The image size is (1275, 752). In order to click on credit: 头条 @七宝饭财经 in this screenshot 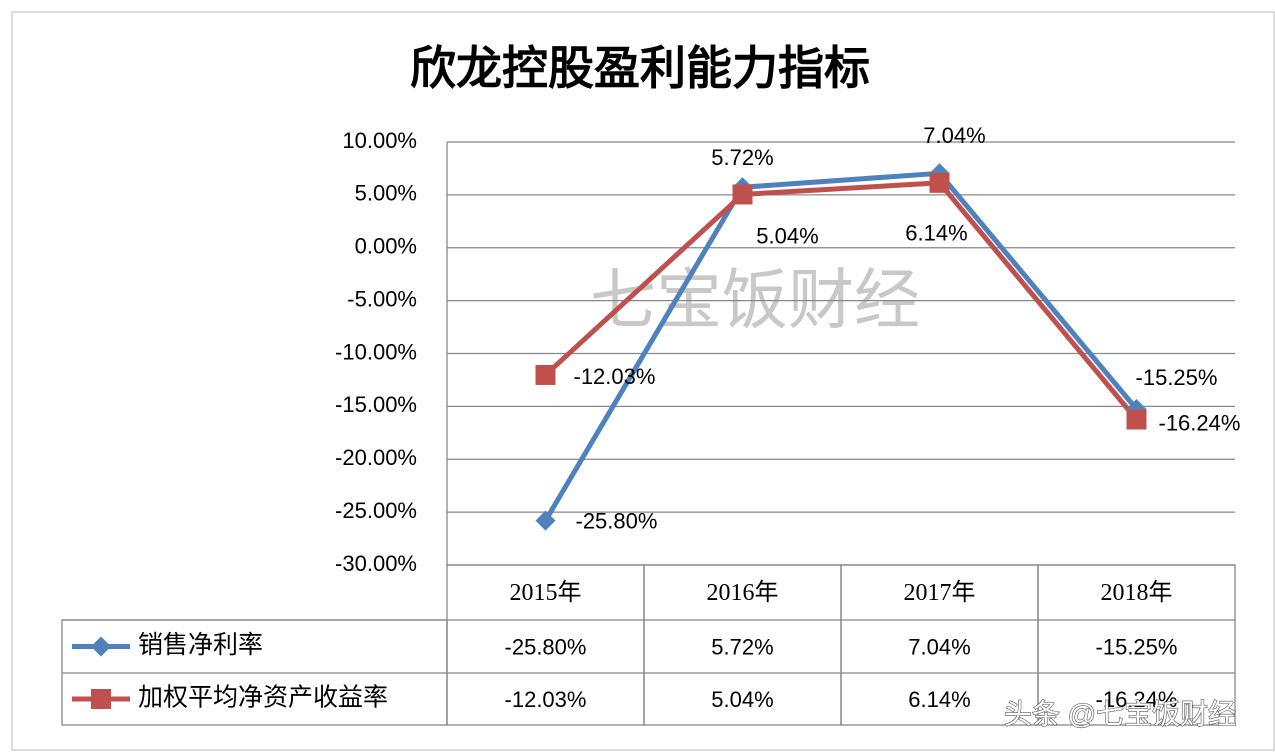, I will do `click(1120, 713)`.